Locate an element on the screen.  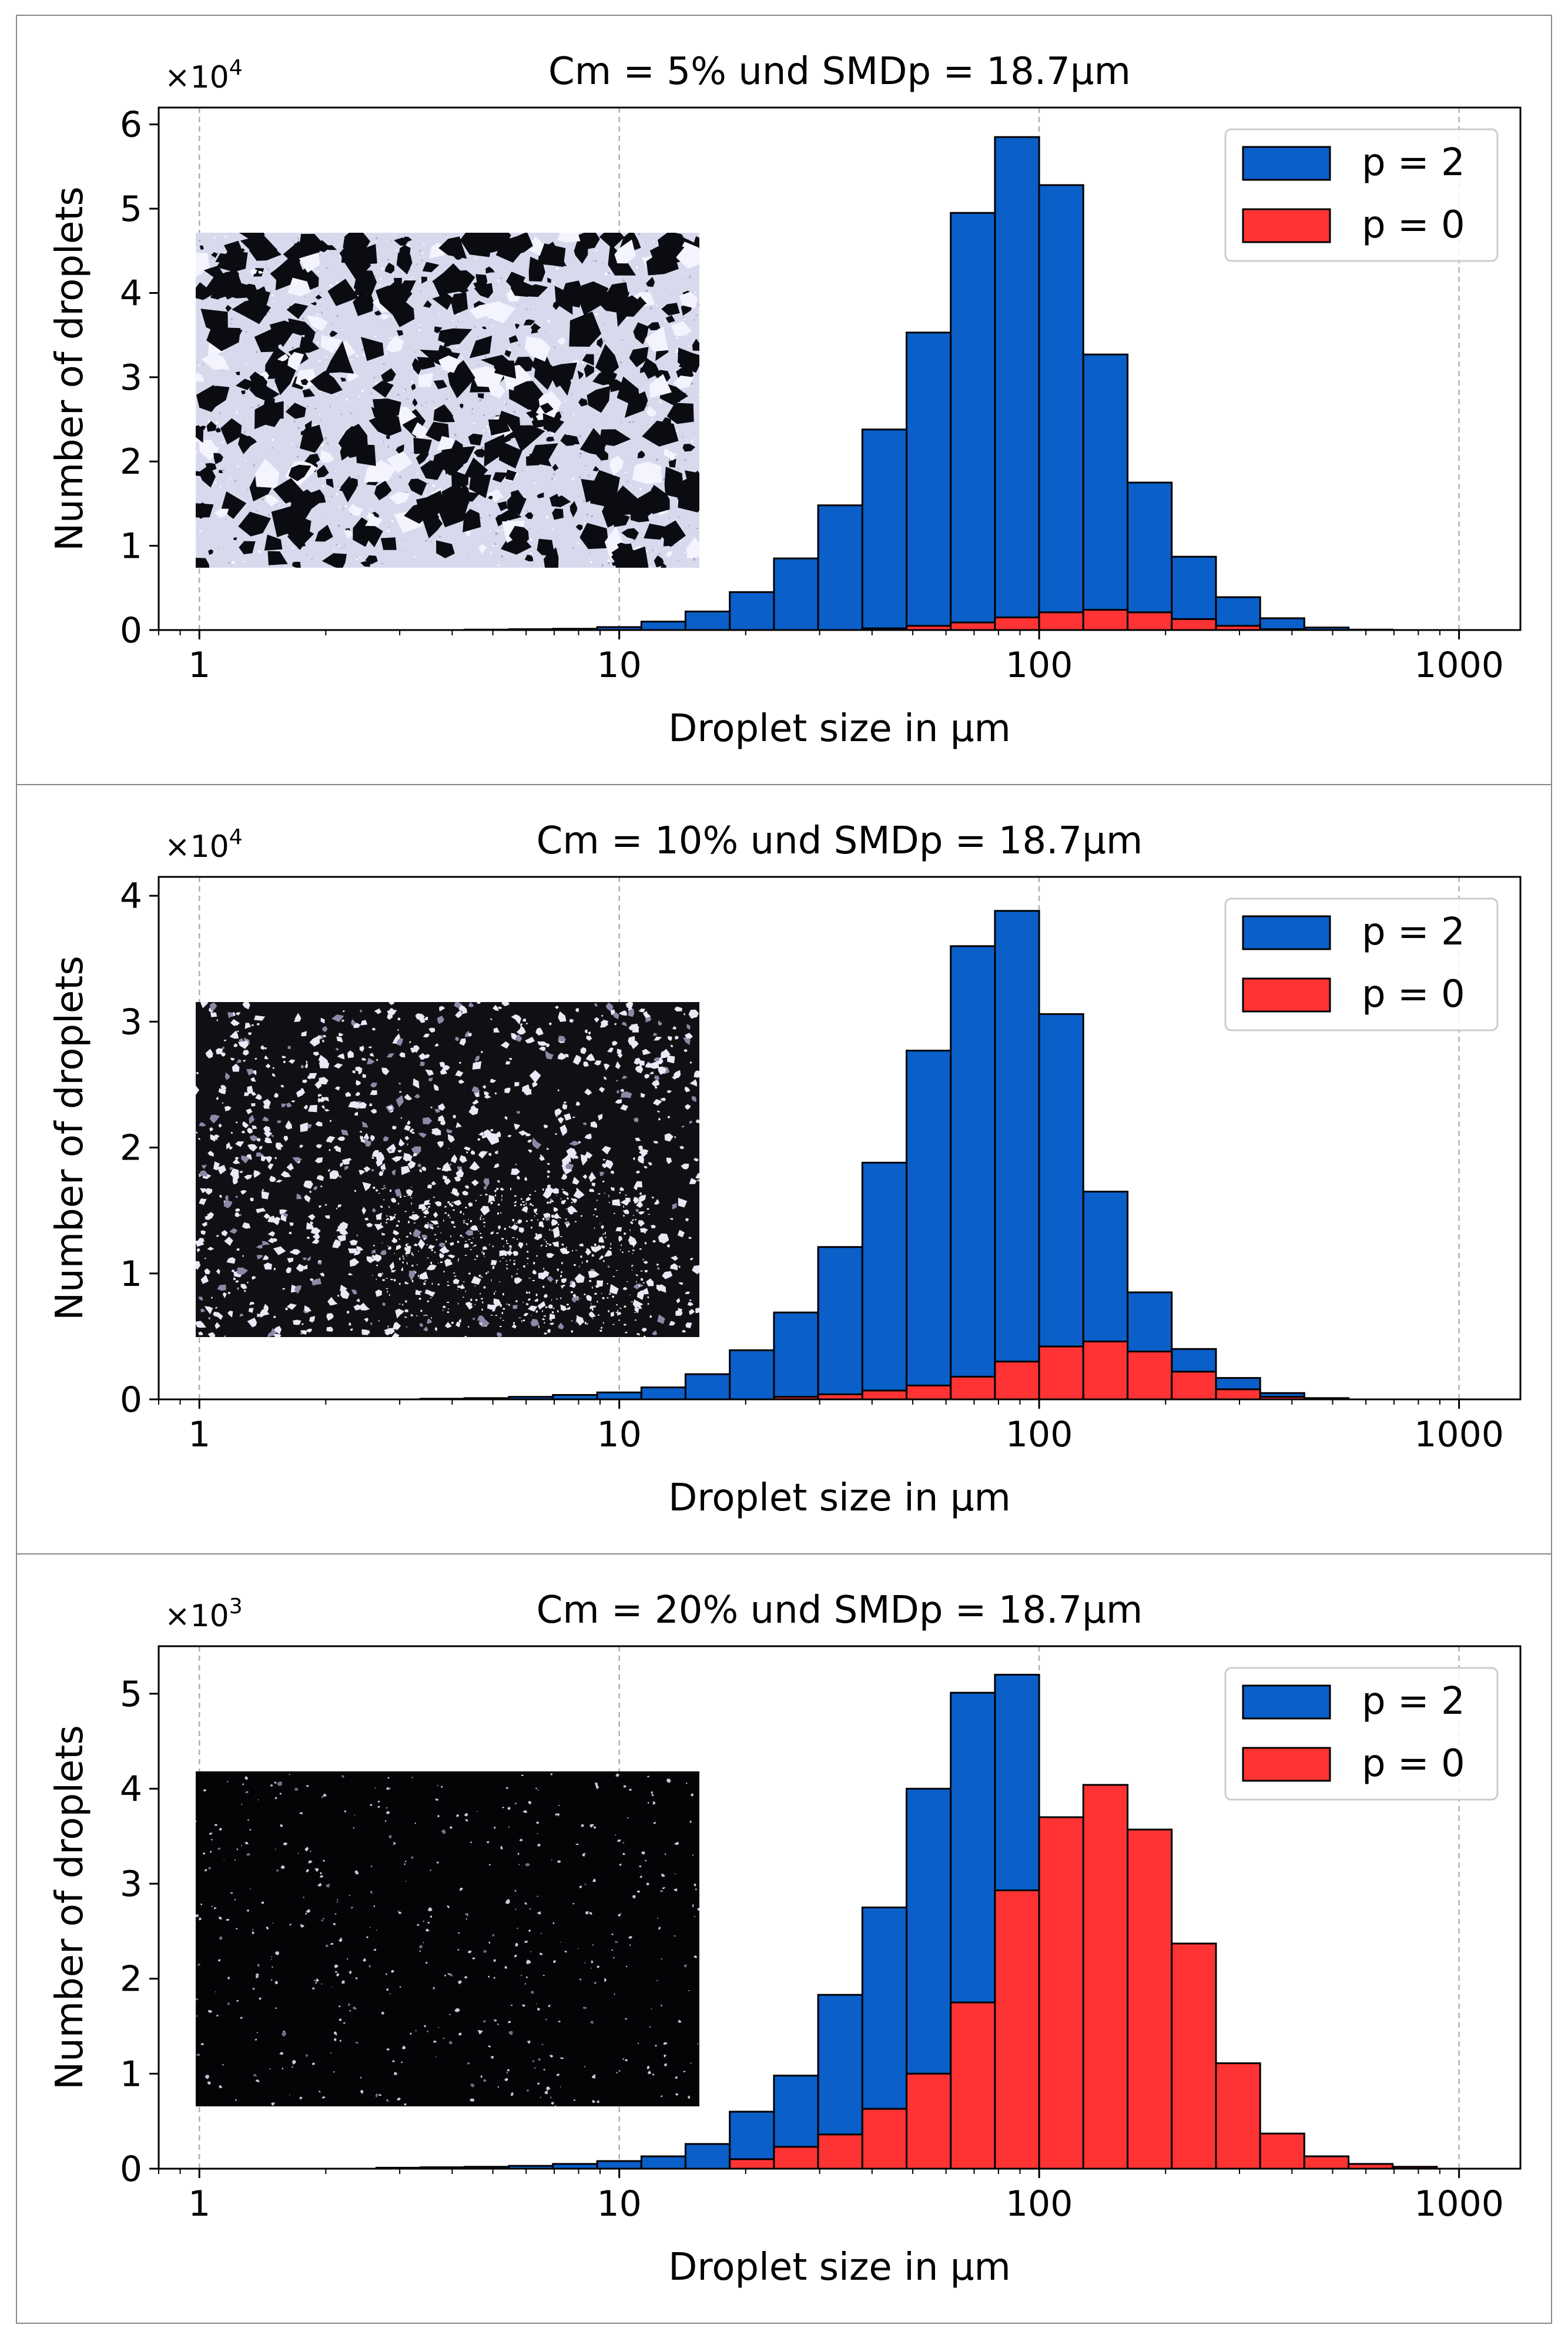
y-tick-label: 6 is located at coordinates (131, 125).